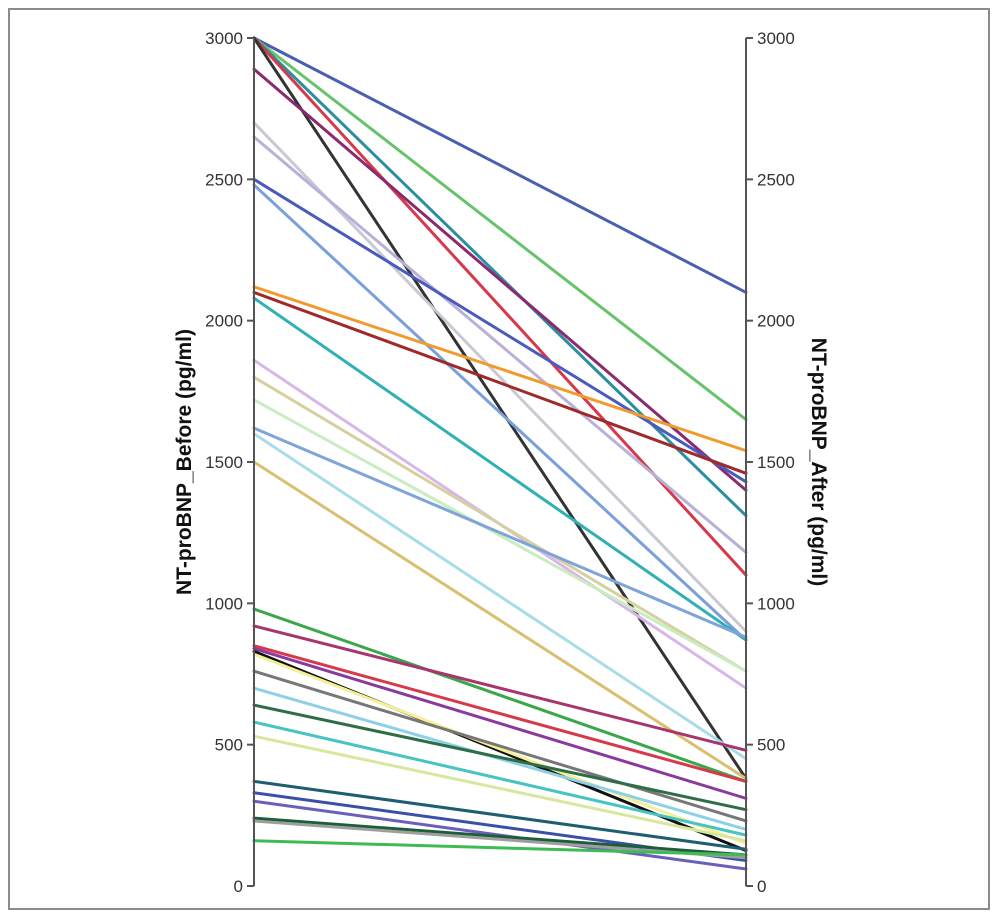 This screenshot has height=924, width=1000. Describe the element at coordinates (229, 745) in the screenshot. I see `left-tick-label: 500` at that location.